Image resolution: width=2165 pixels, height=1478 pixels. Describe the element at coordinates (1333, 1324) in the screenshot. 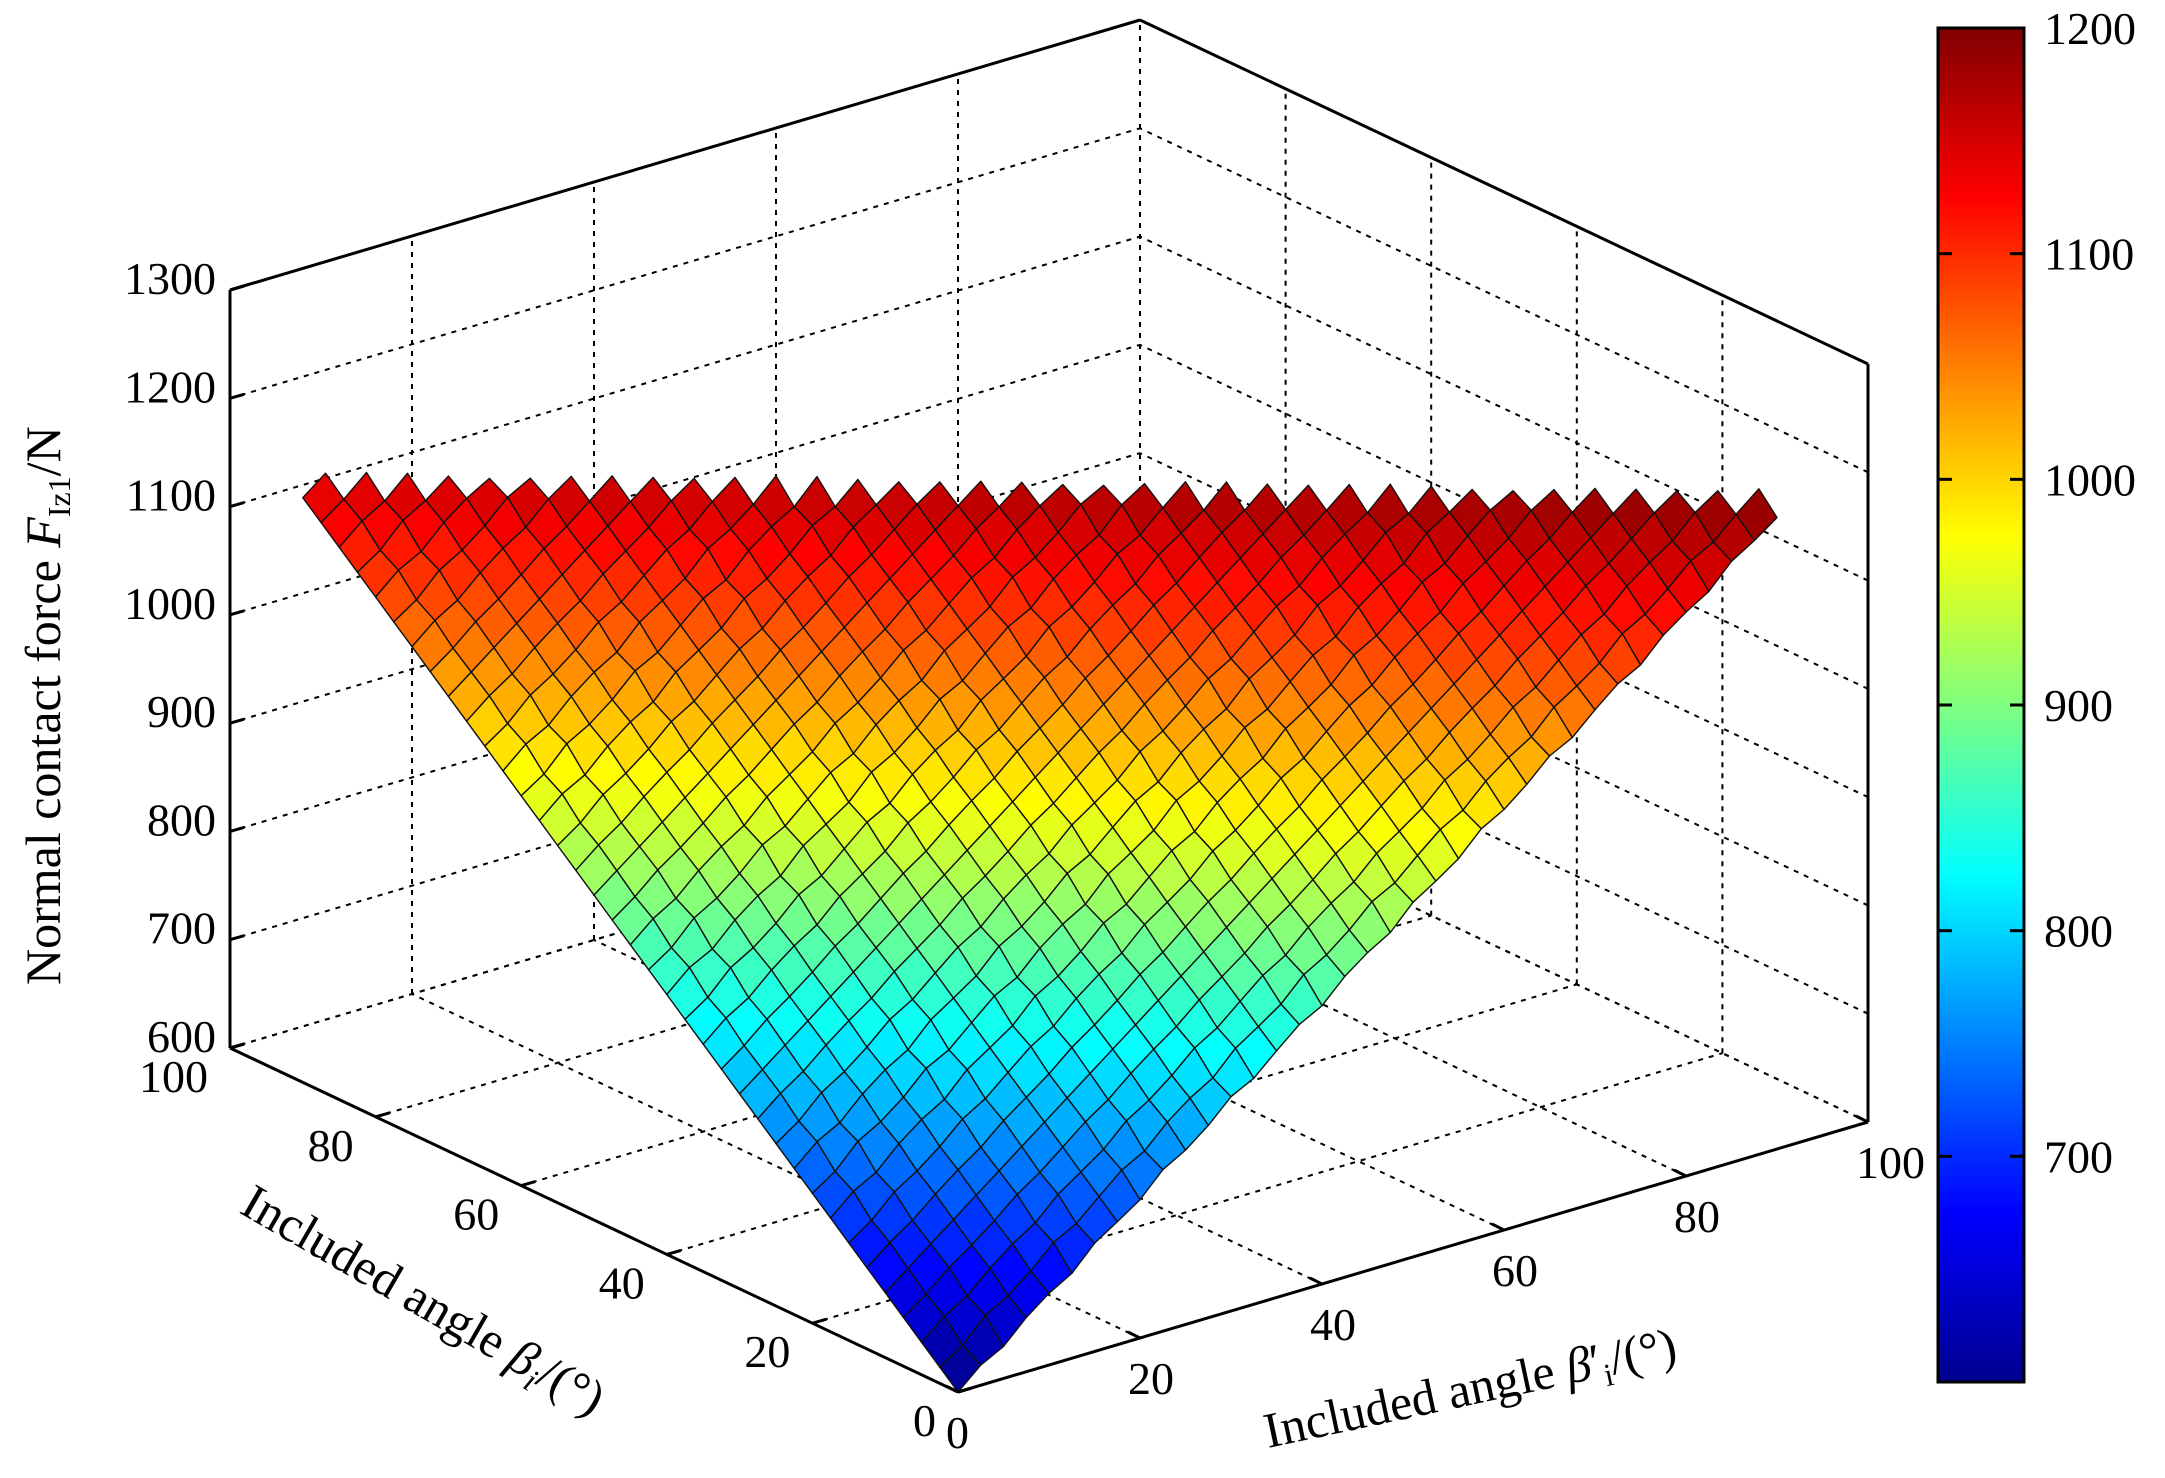

I see `x-tick-label: 40` at that location.